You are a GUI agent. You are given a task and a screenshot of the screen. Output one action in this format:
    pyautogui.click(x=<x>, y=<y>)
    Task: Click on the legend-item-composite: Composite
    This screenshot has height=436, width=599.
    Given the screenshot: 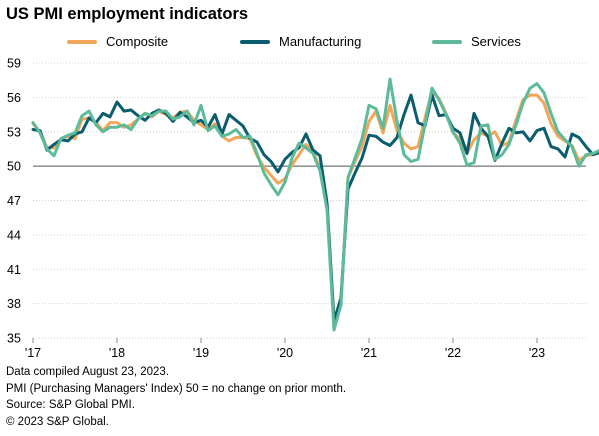 What is the action you would take?
    pyautogui.click(x=117, y=41)
    